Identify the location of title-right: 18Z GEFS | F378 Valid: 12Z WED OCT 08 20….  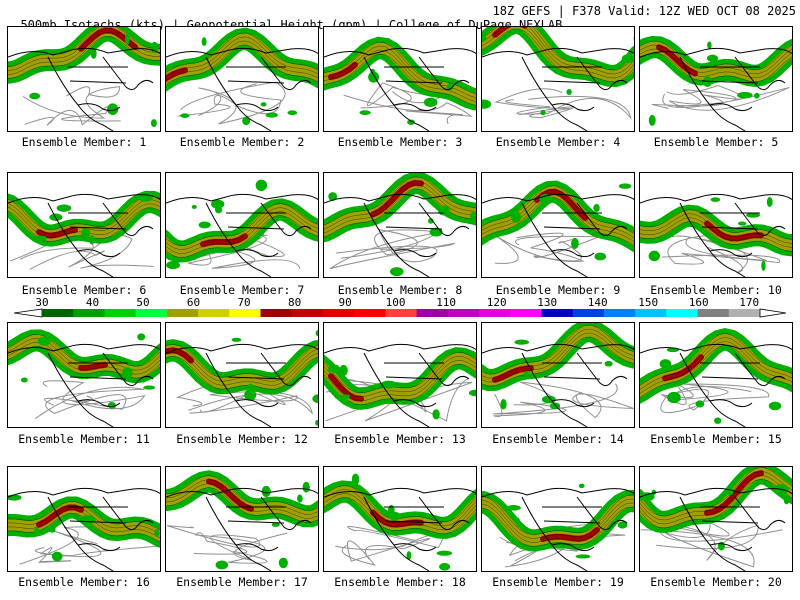
(644, 11).